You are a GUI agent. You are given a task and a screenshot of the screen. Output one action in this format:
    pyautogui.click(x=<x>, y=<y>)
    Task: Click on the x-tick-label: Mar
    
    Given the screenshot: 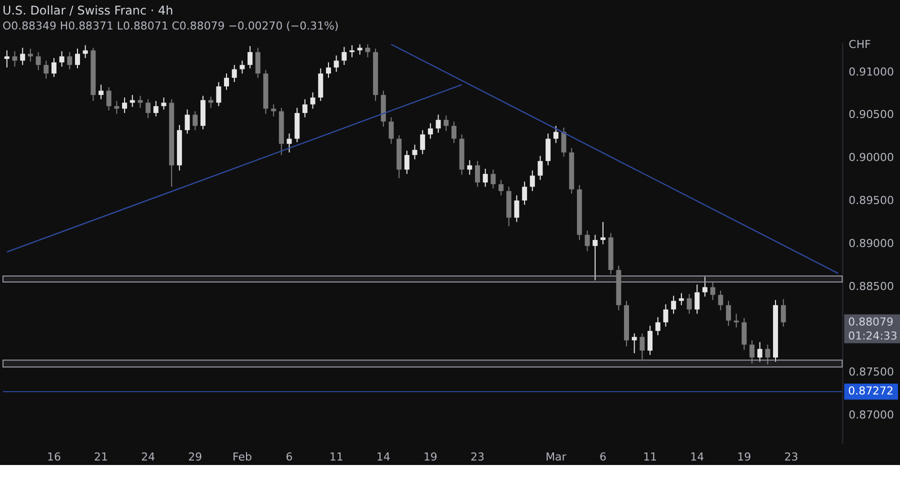 What is the action you would take?
    pyautogui.click(x=556, y=457)
    